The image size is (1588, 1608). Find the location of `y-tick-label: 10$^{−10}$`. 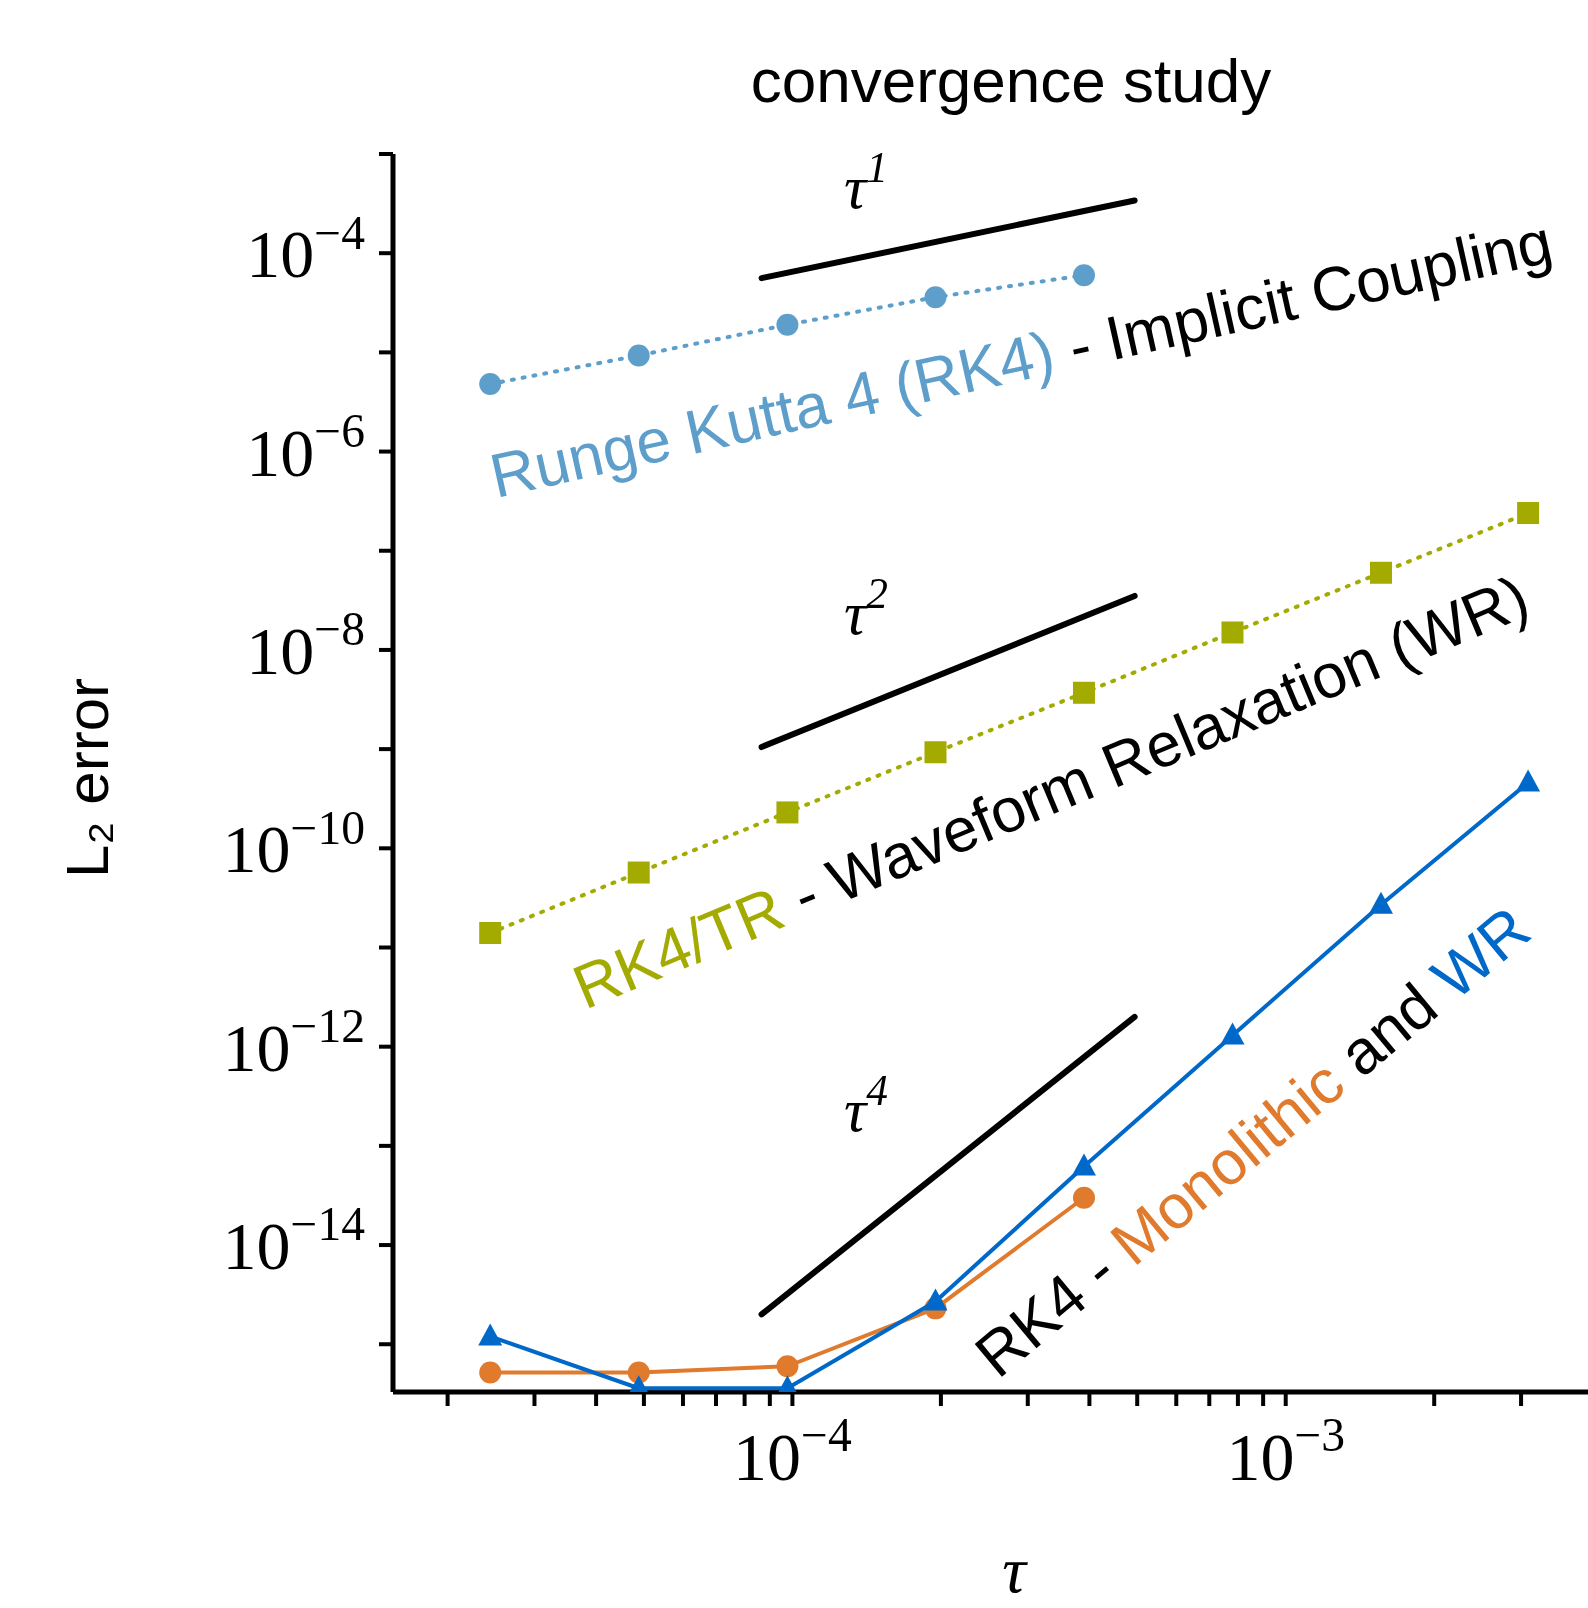

y-tick-label: 10$^{−10}$ is located at coordinates (293, 844).